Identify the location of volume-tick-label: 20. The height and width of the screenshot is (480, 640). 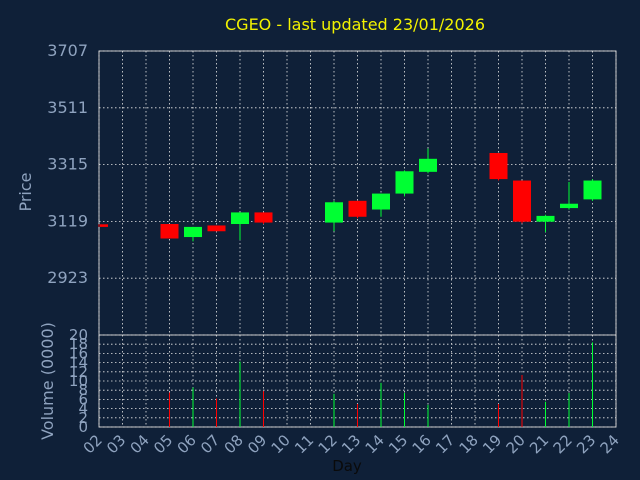
(78, 335).